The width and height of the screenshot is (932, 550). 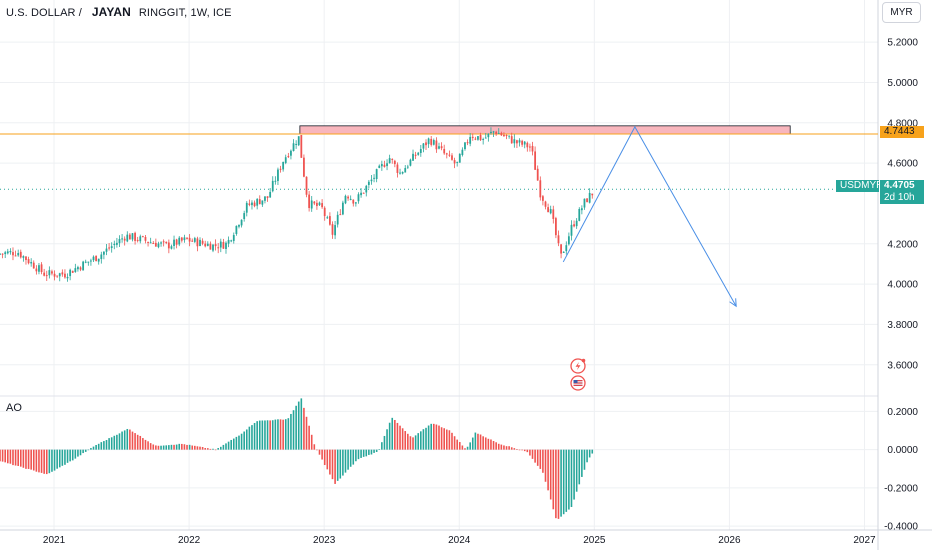 What do you see at coordinates (111, 12) in the screenshot?
I see `author-name: JAYAN` at bounding box center [111, 12].